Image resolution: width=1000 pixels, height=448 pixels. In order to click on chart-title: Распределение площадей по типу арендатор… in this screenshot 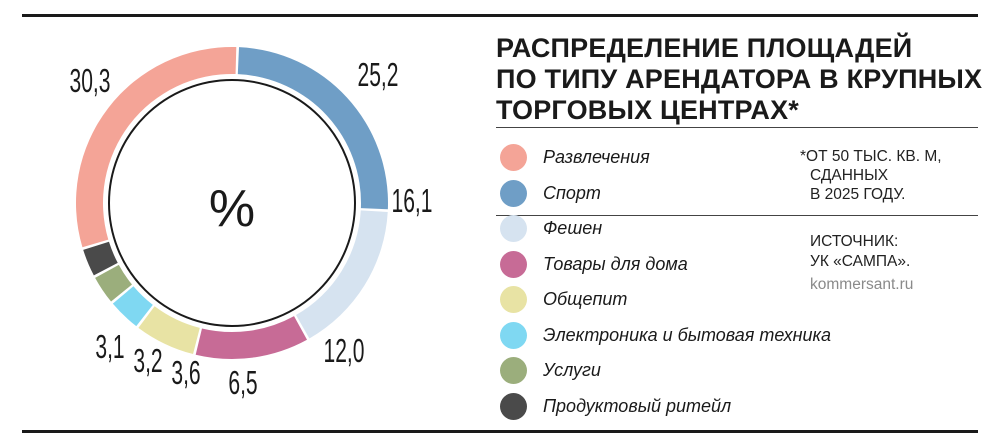, I will do `click(739, 79)`.